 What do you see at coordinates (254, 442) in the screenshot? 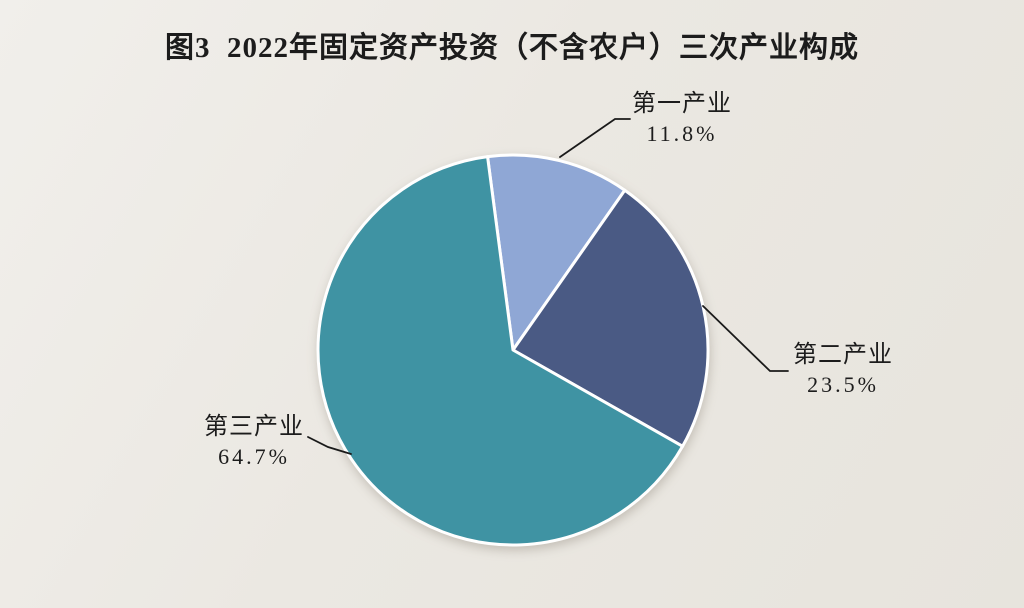
I see `slice-label-tertiary-industry: 第三产业 64.7%` at bounding box center [254, 442].